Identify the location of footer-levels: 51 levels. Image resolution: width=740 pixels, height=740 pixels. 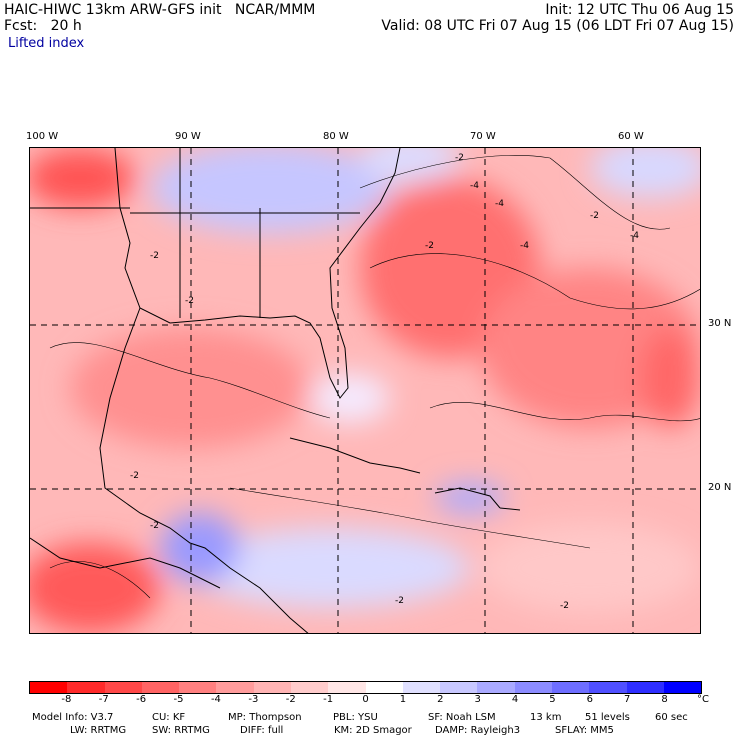
(607, 717).